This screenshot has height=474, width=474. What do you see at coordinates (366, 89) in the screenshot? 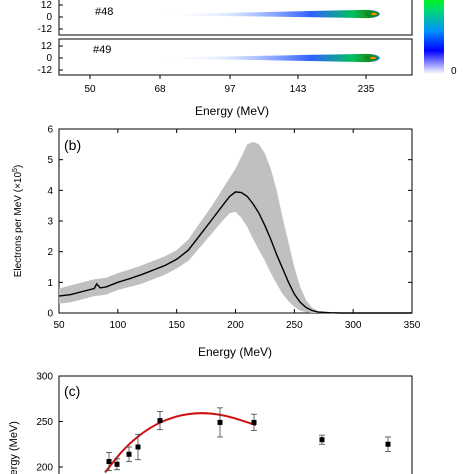
I see `x-tick-label: 235` at bounding box center [366, 89].